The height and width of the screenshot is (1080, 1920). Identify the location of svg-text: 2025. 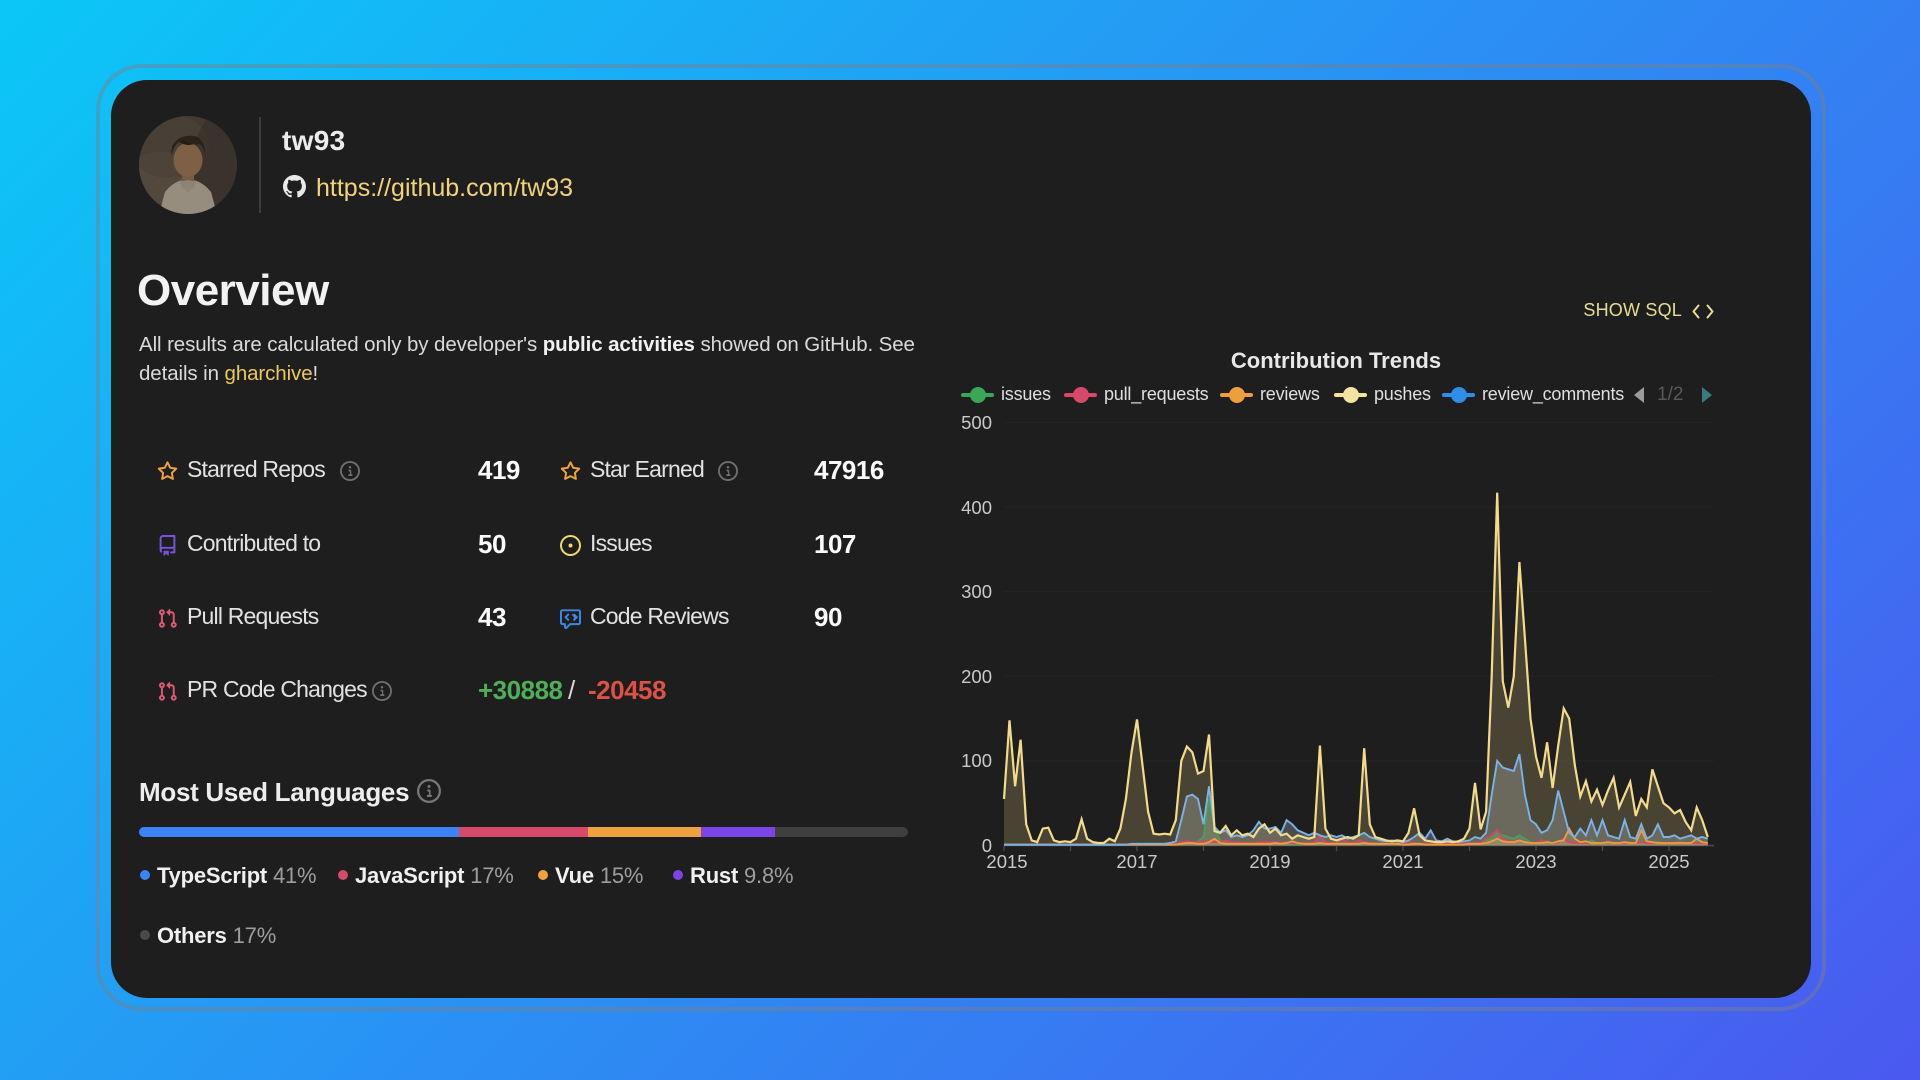
(1668, 861).